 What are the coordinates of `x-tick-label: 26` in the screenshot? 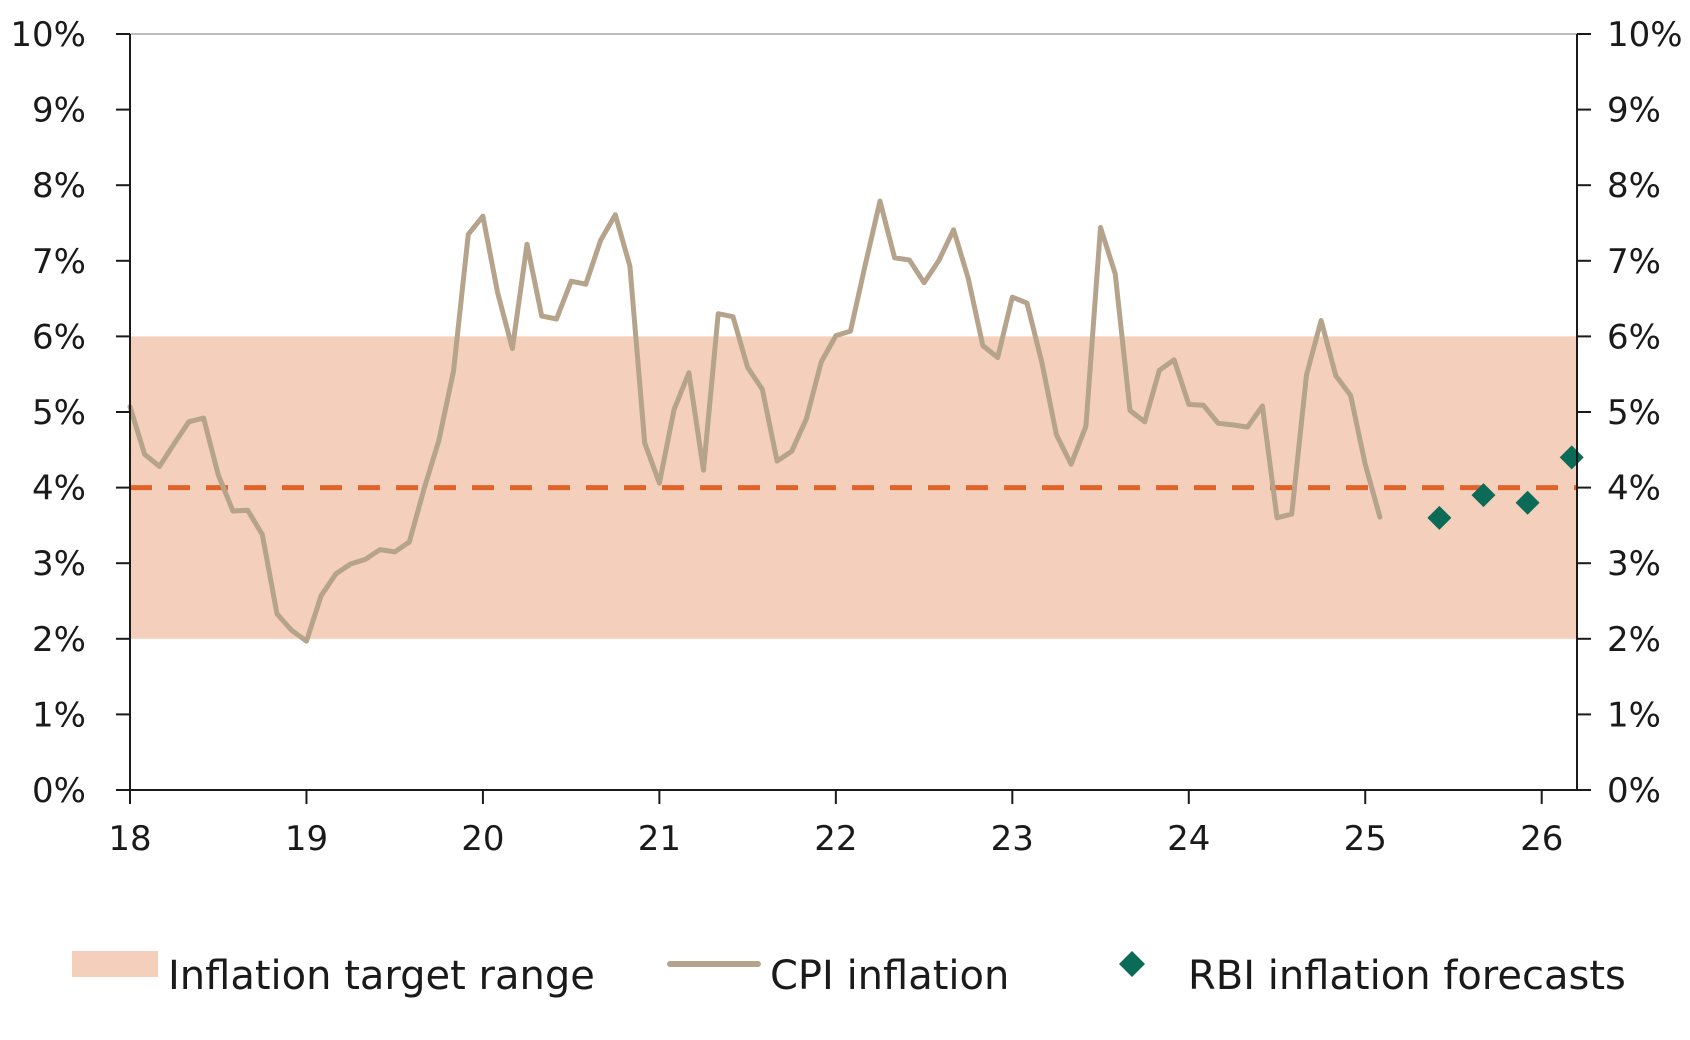 It's located at (1541, 839).